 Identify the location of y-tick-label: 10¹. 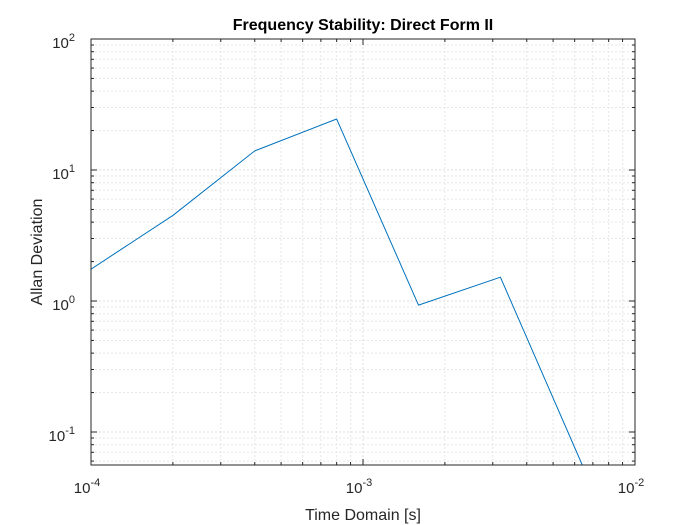
(63, 173).